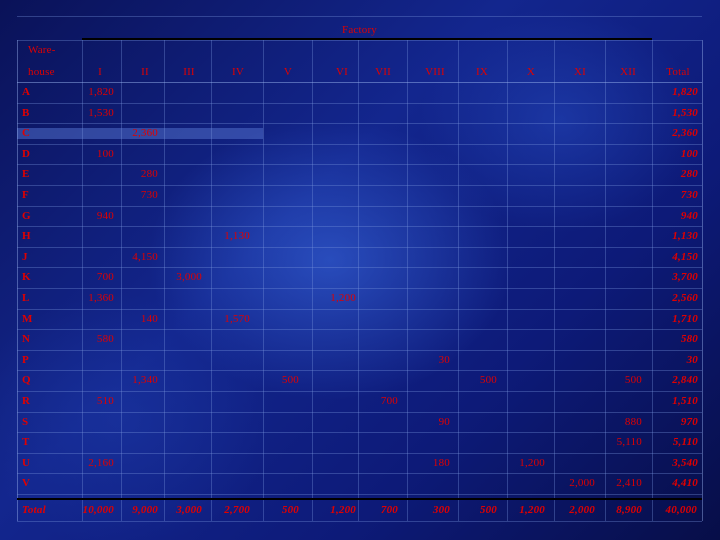 This screenshot has height=540, width=720. Describe the element at coordinates (441, 510) in the screenshot. I see `column-total: 300` at that location.